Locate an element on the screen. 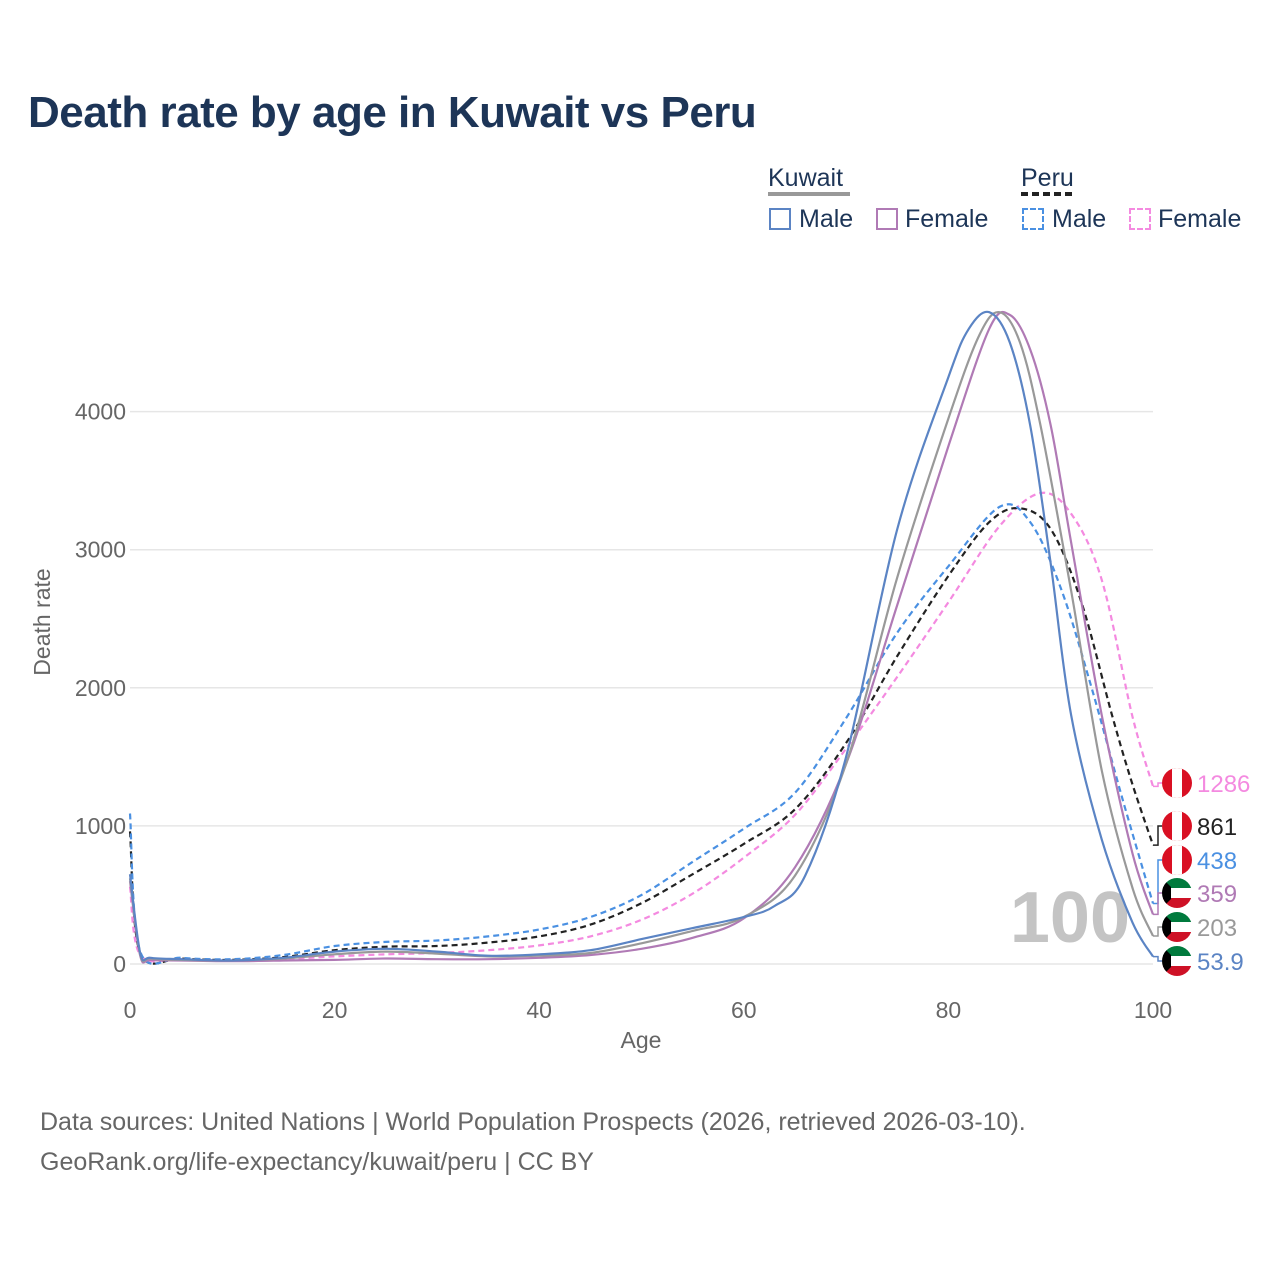 The image size is (1280, 1280). watermark-year: 100 is located at coordinates (1070, 918).